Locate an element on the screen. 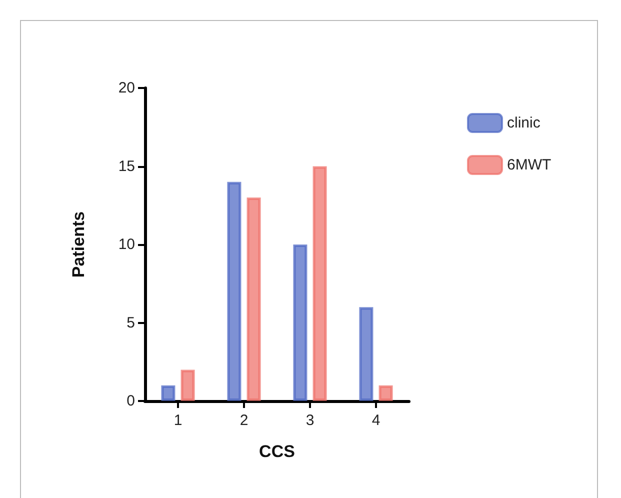 The height and width of the screenshot is (498, 621). x-axis-title: CCS is located at coordinates (277, 451).